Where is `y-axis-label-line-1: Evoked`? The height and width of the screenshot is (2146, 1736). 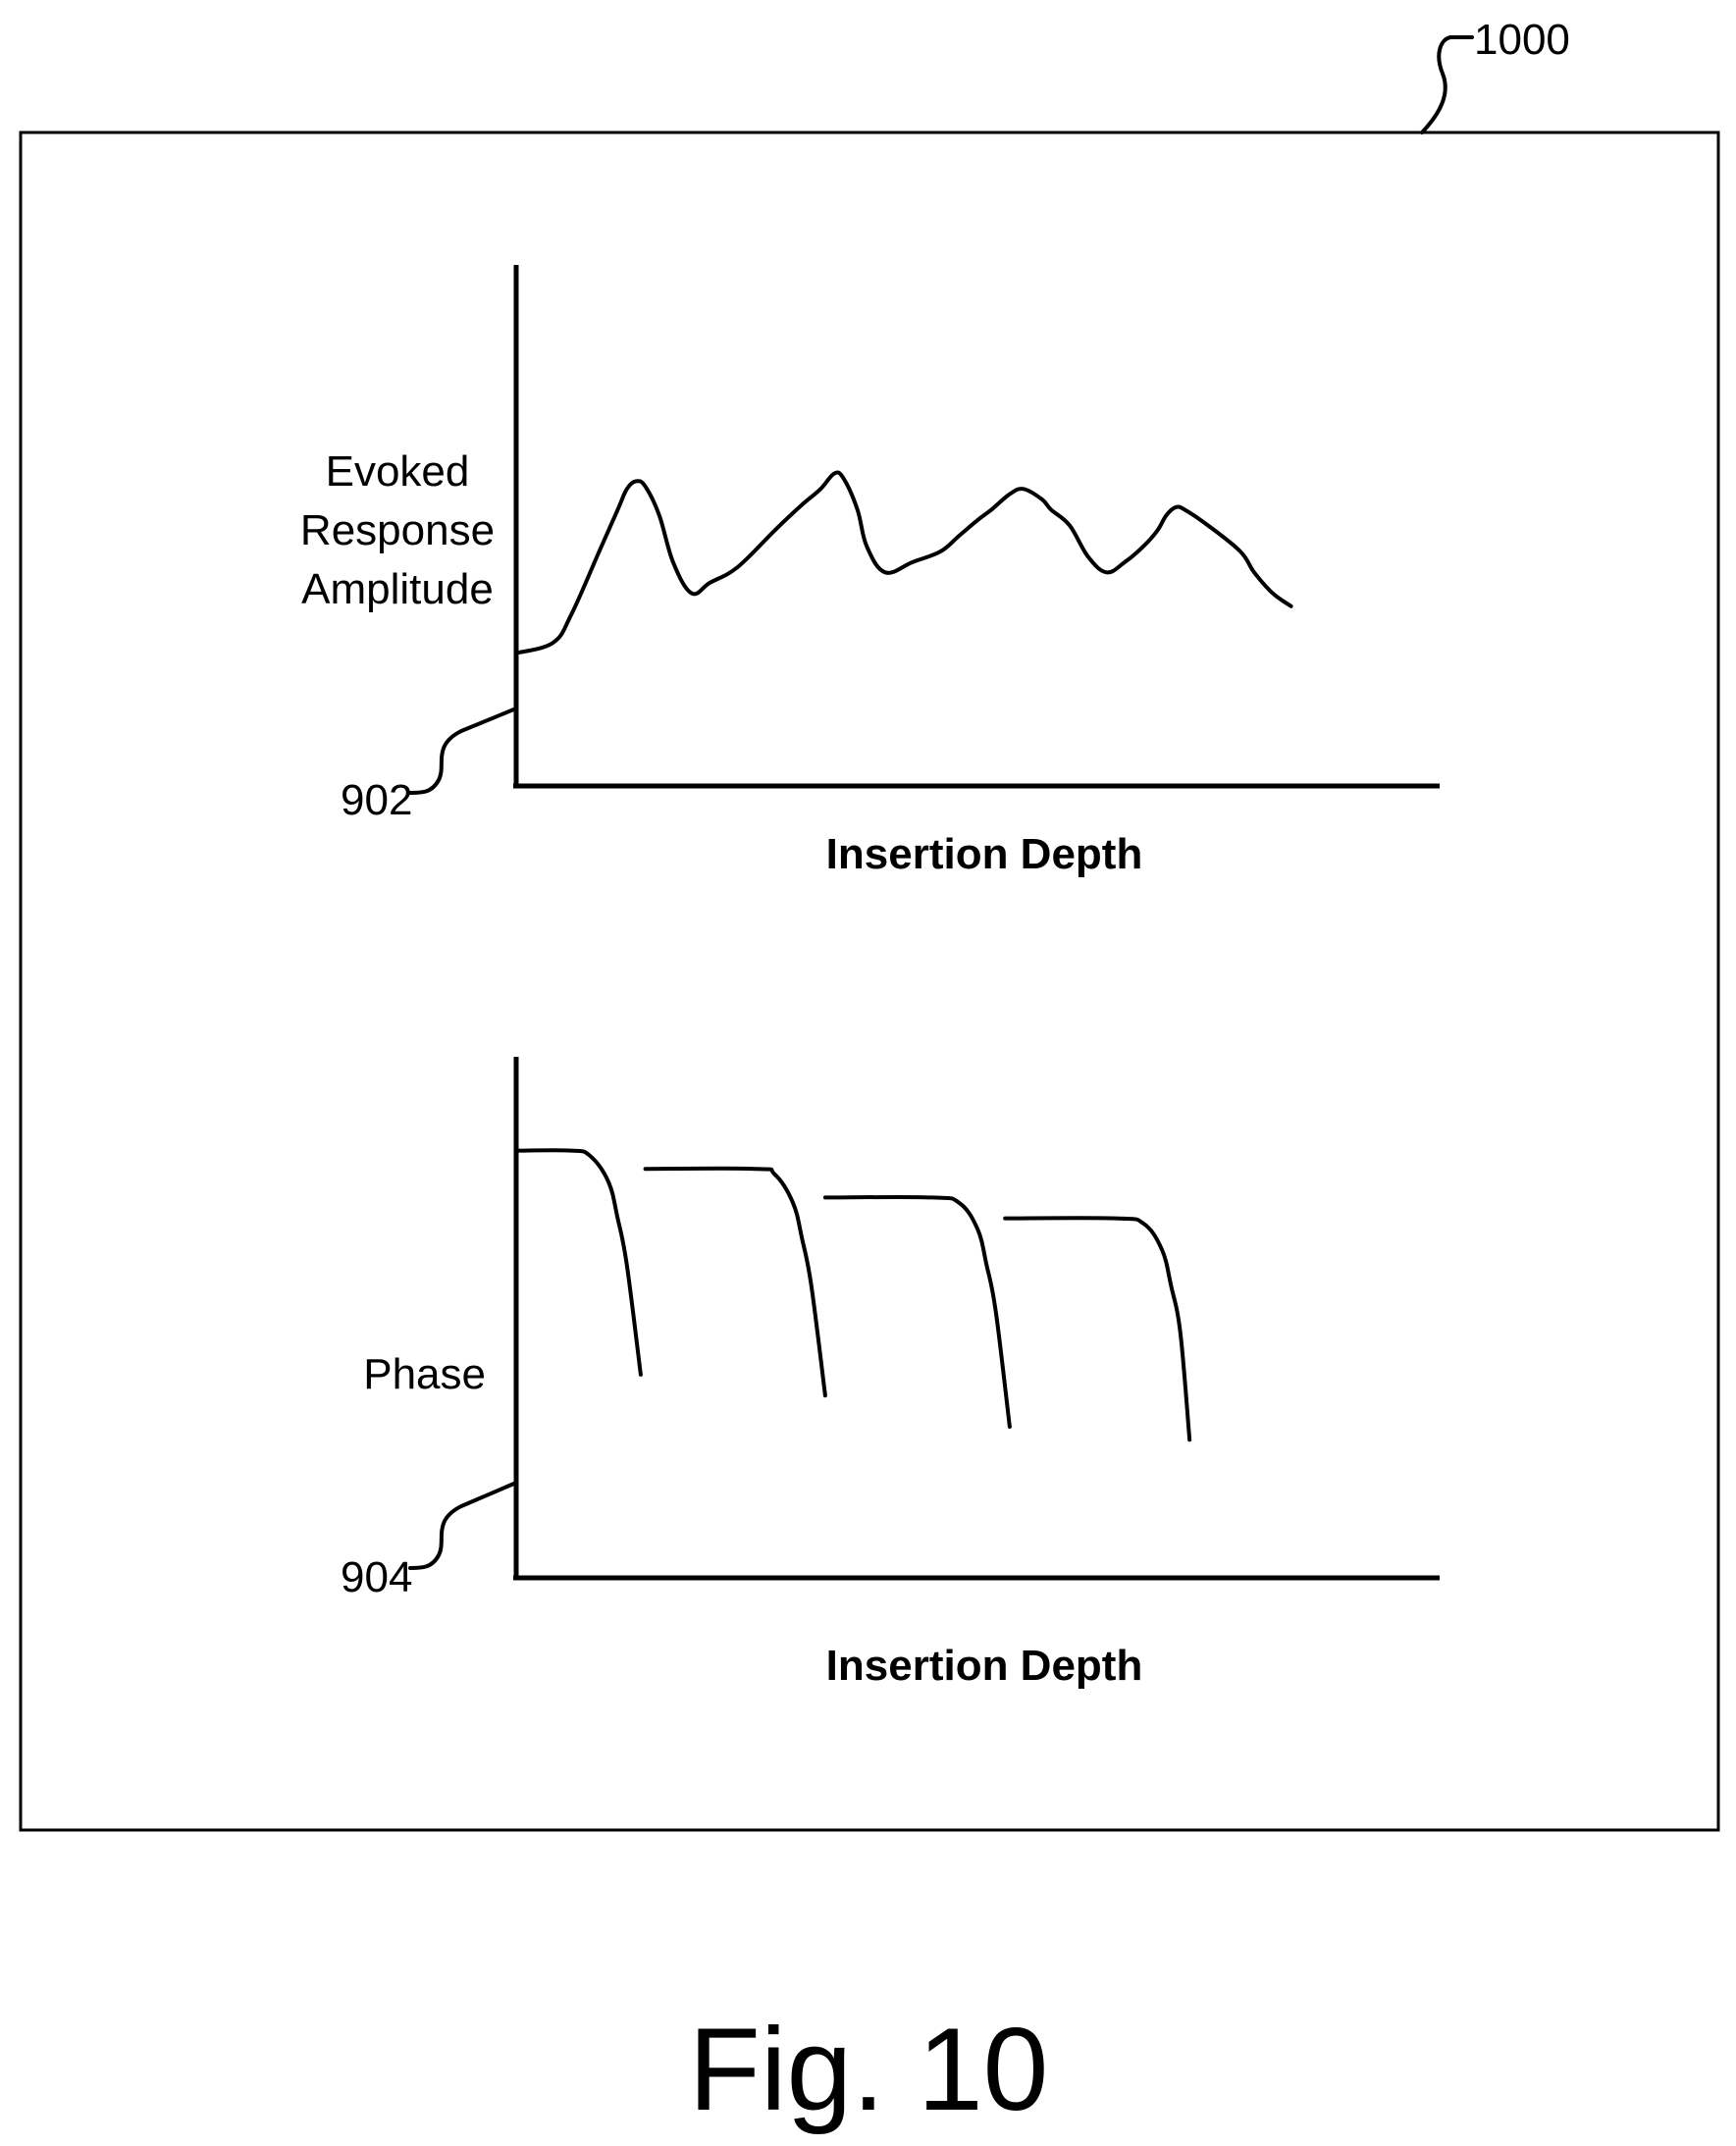
y-axis-label-line-1: Evoked is located at coordinates (398, 472).